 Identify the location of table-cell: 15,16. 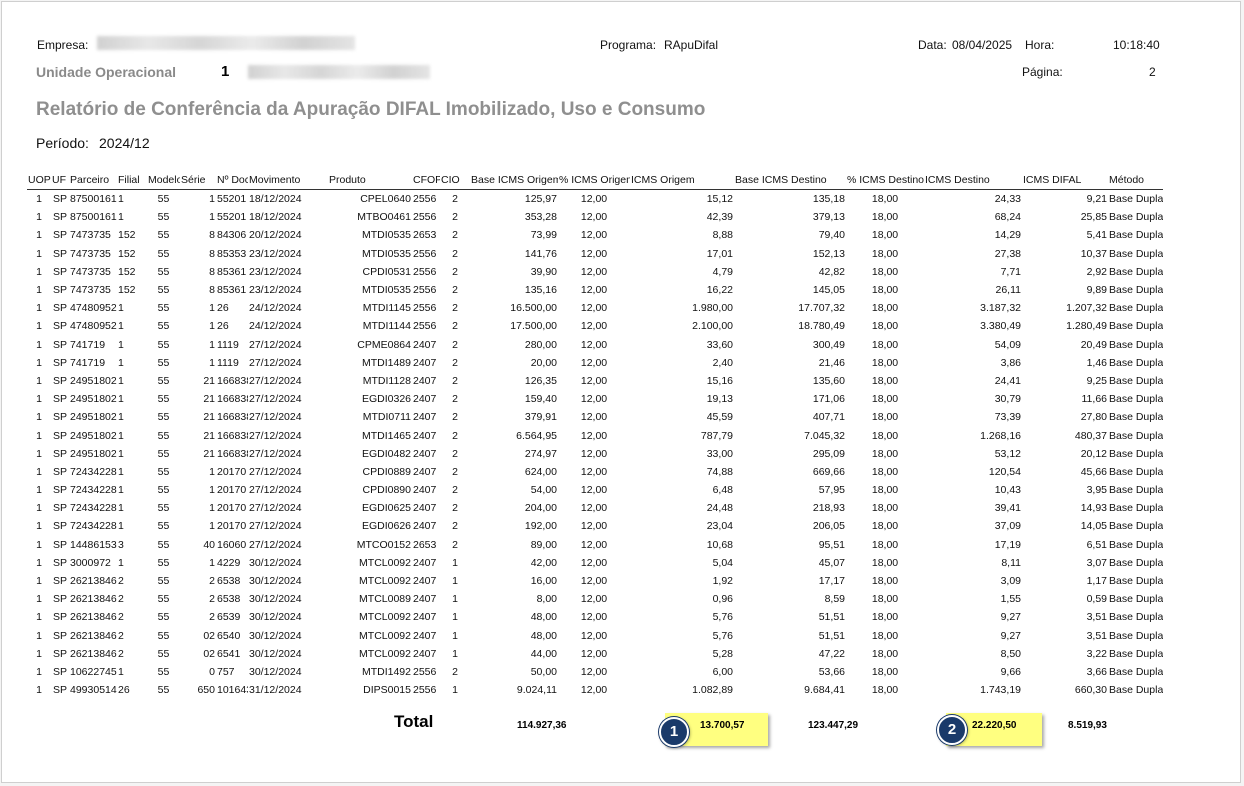
(719, 380).